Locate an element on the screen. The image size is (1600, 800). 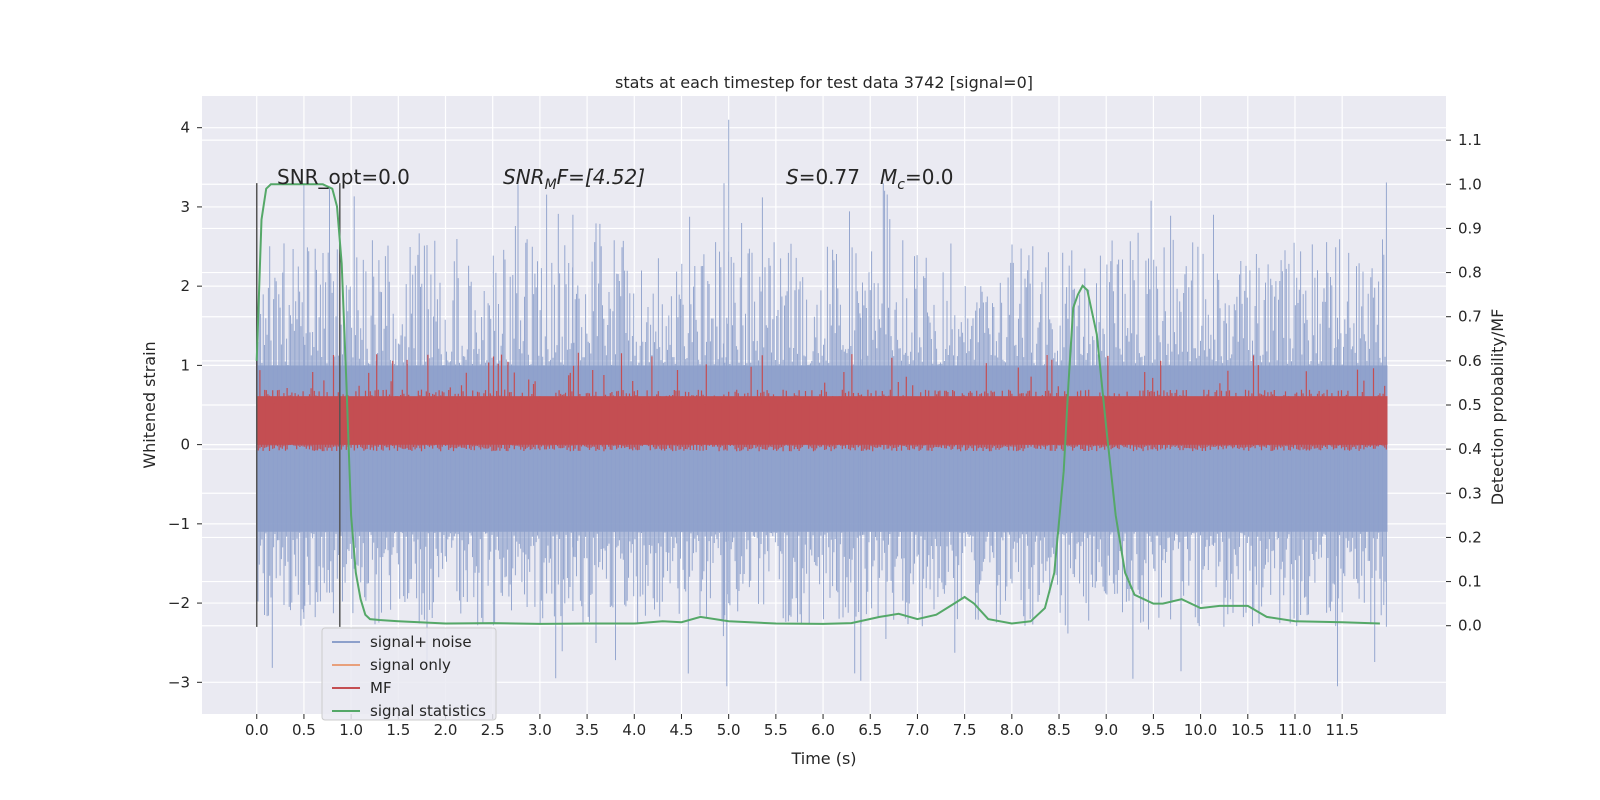
y-tick-label: 0 is located at coordinates (185, 445).